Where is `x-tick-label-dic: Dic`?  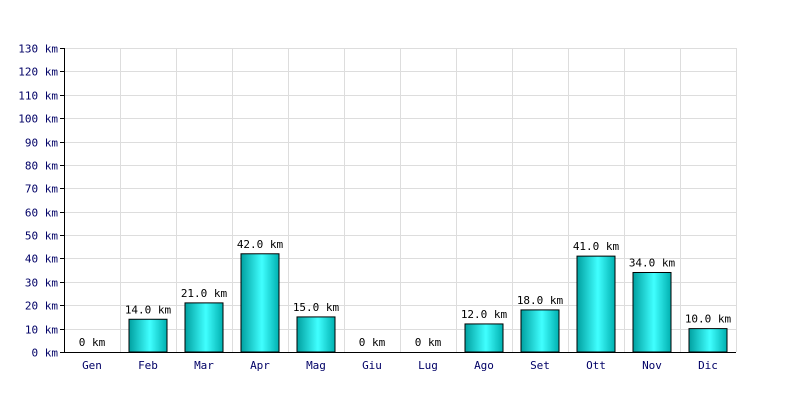
x-tick-label-dic: Dic is located at coordinates (708, 365).